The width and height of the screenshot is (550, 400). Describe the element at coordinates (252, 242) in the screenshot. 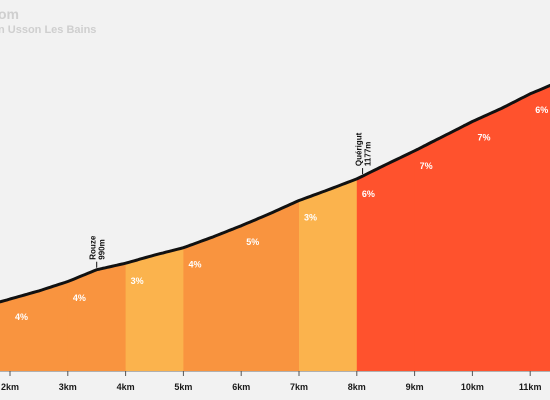

I see `gradient-label: 5%` at that location.